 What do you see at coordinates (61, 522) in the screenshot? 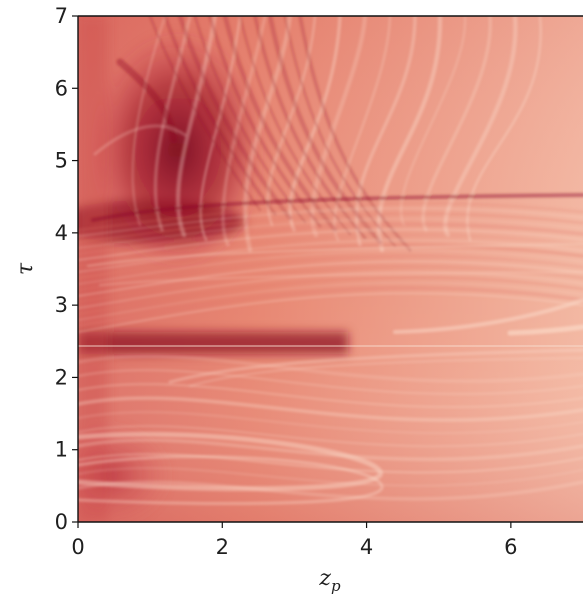
I see `y-tick-label: 0` at bounding box center [61, 522].